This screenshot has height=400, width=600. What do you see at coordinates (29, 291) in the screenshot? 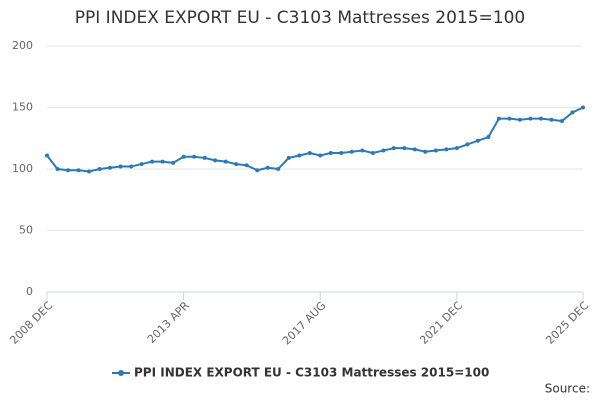
I see `y-tick-label: 0` at bounding box center [29, 291].